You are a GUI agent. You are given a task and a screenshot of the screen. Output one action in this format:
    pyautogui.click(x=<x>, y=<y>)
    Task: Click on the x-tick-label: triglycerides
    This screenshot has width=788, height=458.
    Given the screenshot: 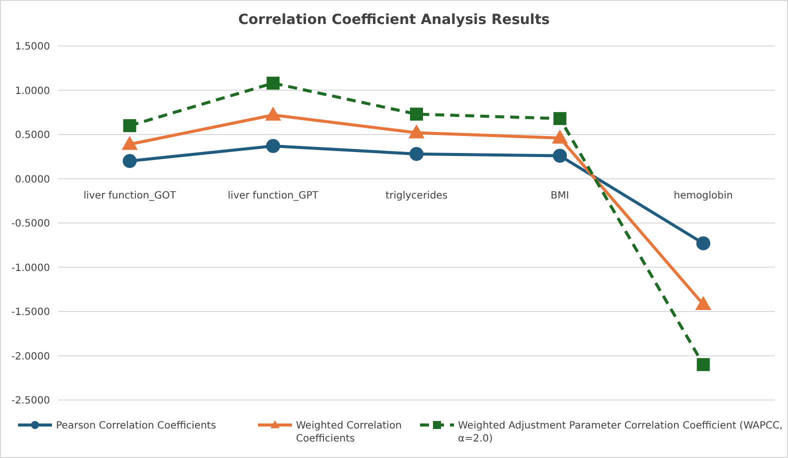 What is the action you would take?
    pyautogui.click(x=416, y=196)
    